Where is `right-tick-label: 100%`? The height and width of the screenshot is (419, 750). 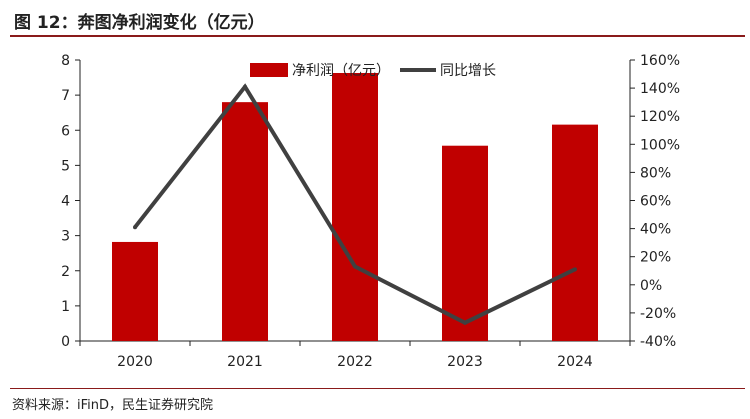
right-tick-label: 100% is located at coordinates (660, 145).